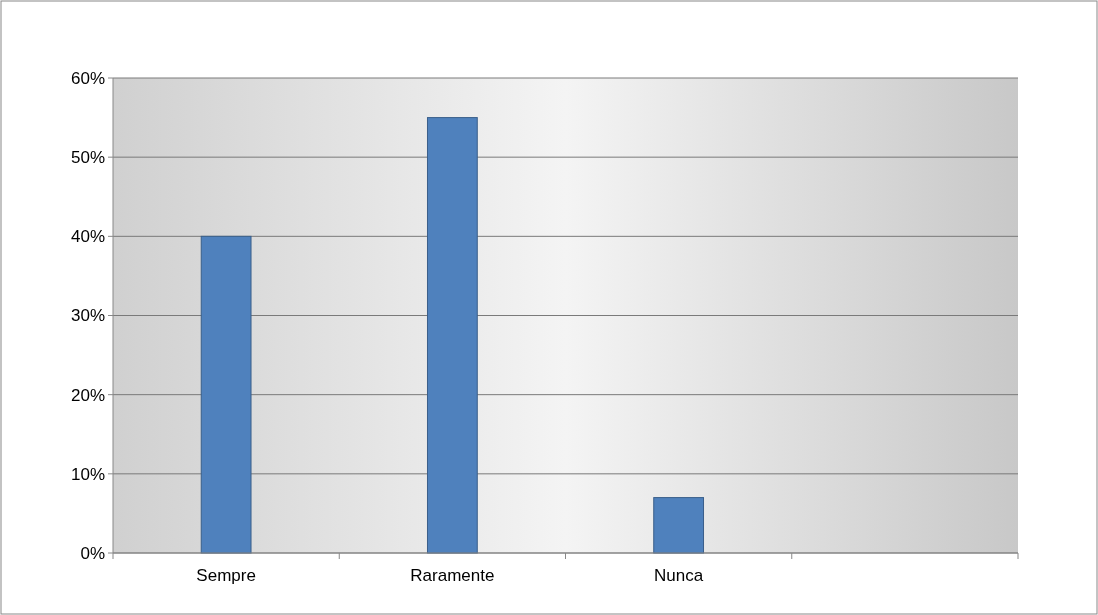  Describe the element at coordinates (679, 575) in the screenshot. I see `x-tick-label: Nunca` at that location.